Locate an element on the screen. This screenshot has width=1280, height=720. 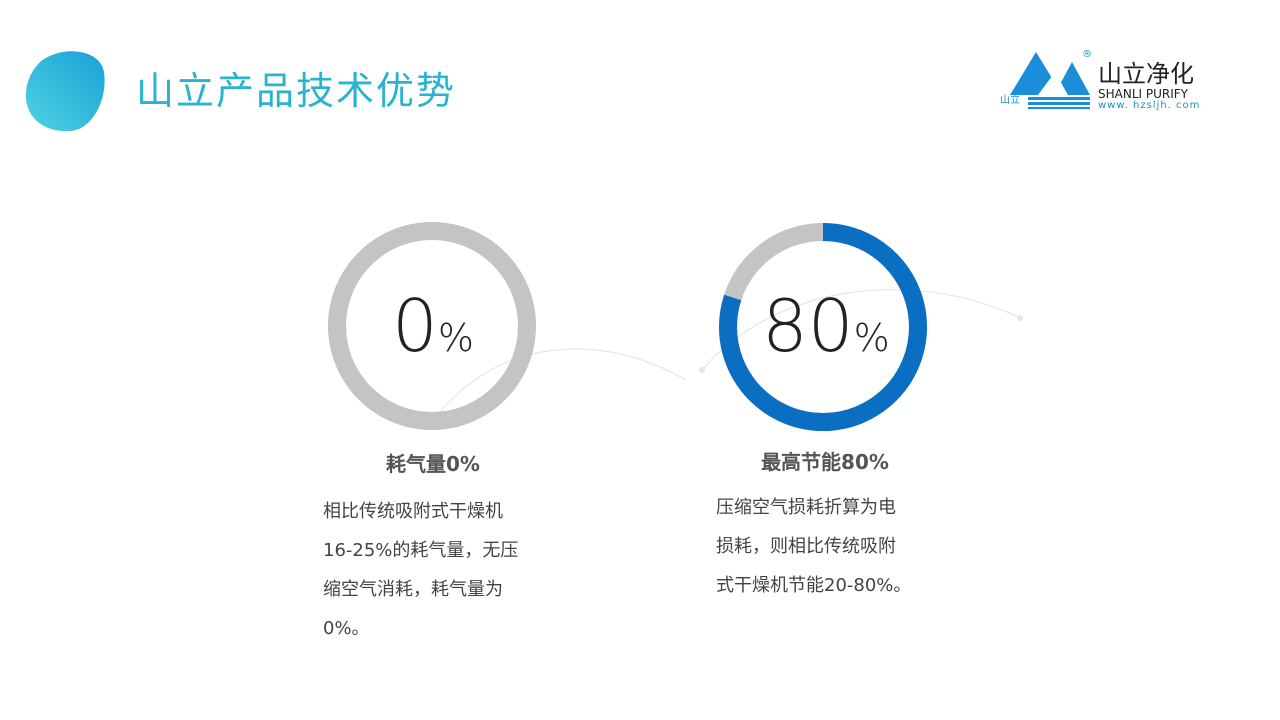
page-title: 山立产品技术优势 is located at coordinates (296, 91).